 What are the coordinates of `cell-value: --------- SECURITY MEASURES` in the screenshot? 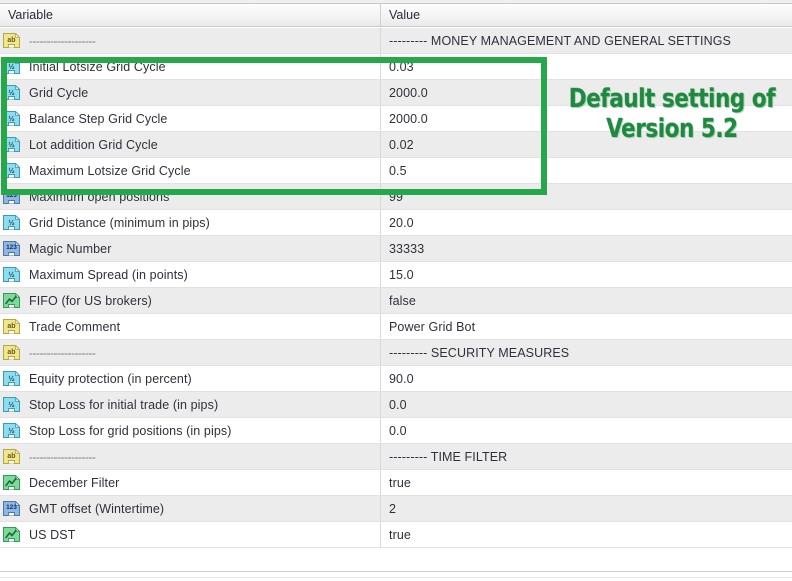 It's located at (586, 352).